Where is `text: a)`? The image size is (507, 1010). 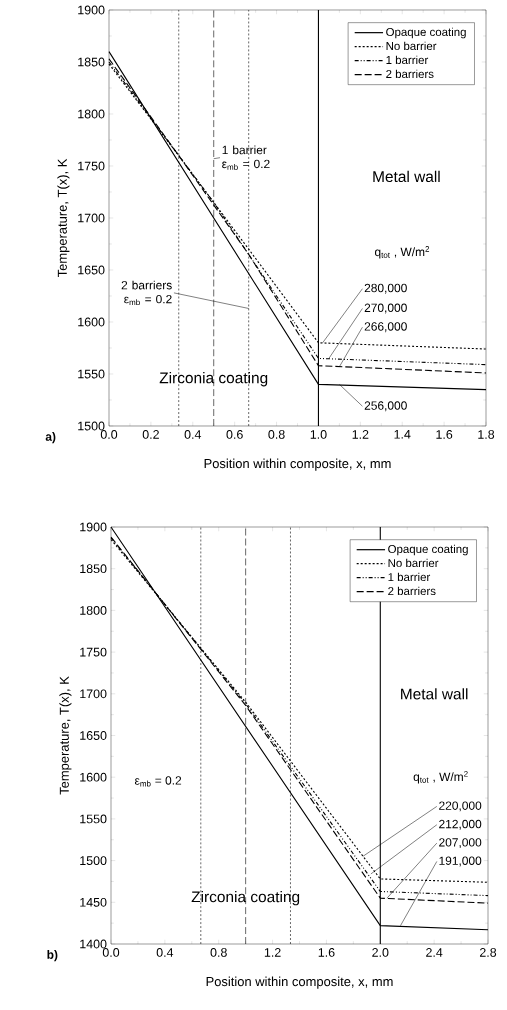 text: a) is located at coordinates (50, 438).